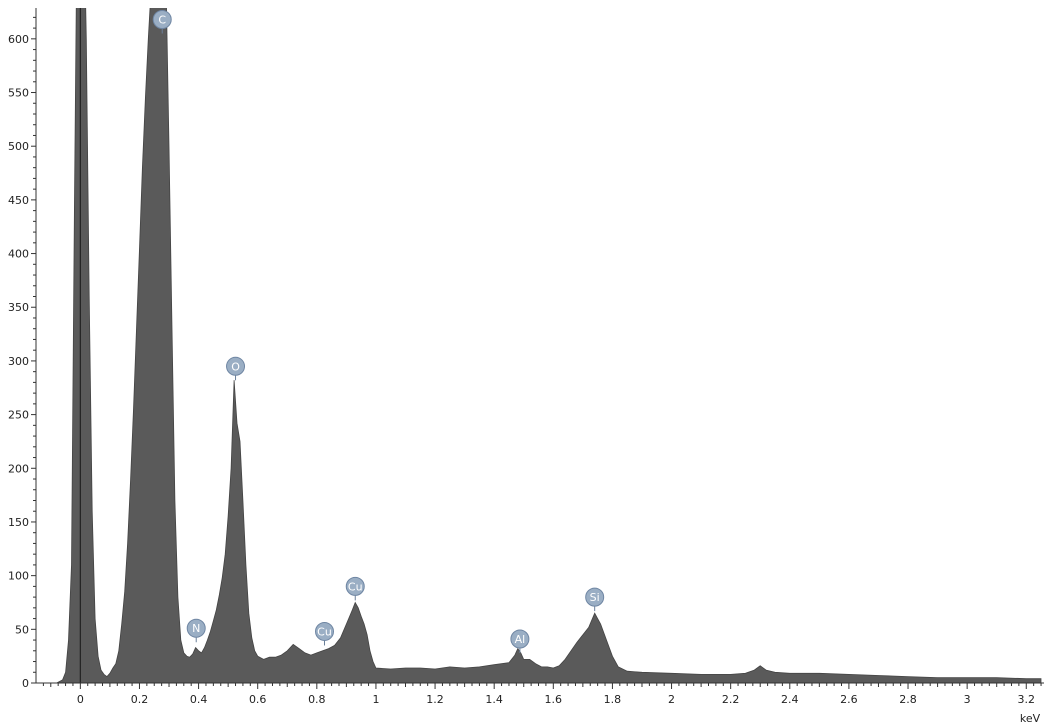 This screenshot has height=727, width=1045. Describe the element at coordinates (18, 522) in the screenshot. I see `y-tick-label: 150` at that location.